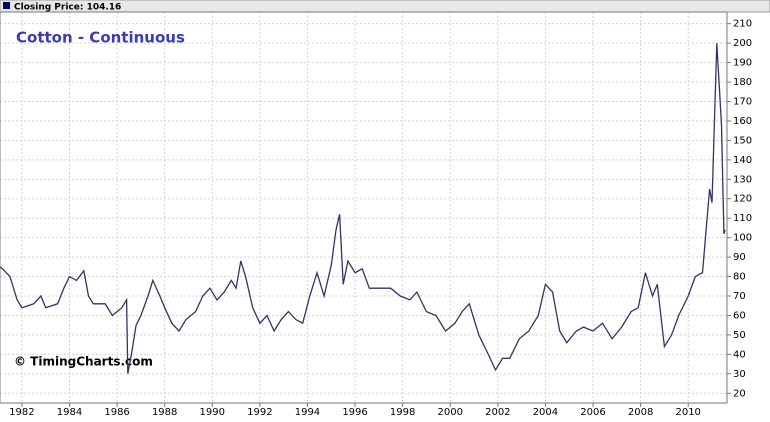 Image resolution: width=770 pixels, height=422 pixels. Describe the element at coordinates (742, 63) in the screenshot. I see `y-tick-label: 190` at that location.